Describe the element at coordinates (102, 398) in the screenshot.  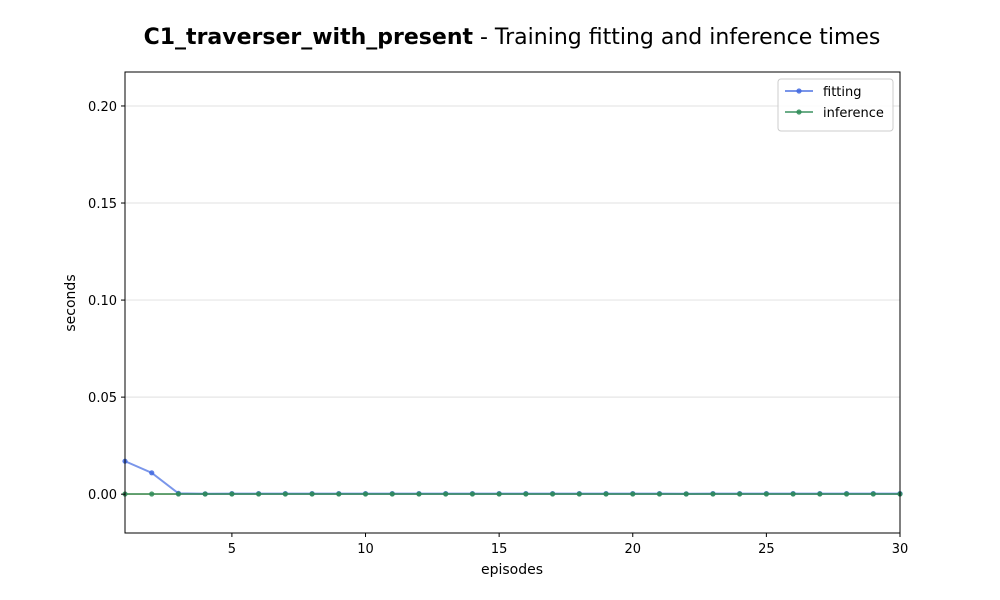
I see `y-tick-label: 0.05` at that location.